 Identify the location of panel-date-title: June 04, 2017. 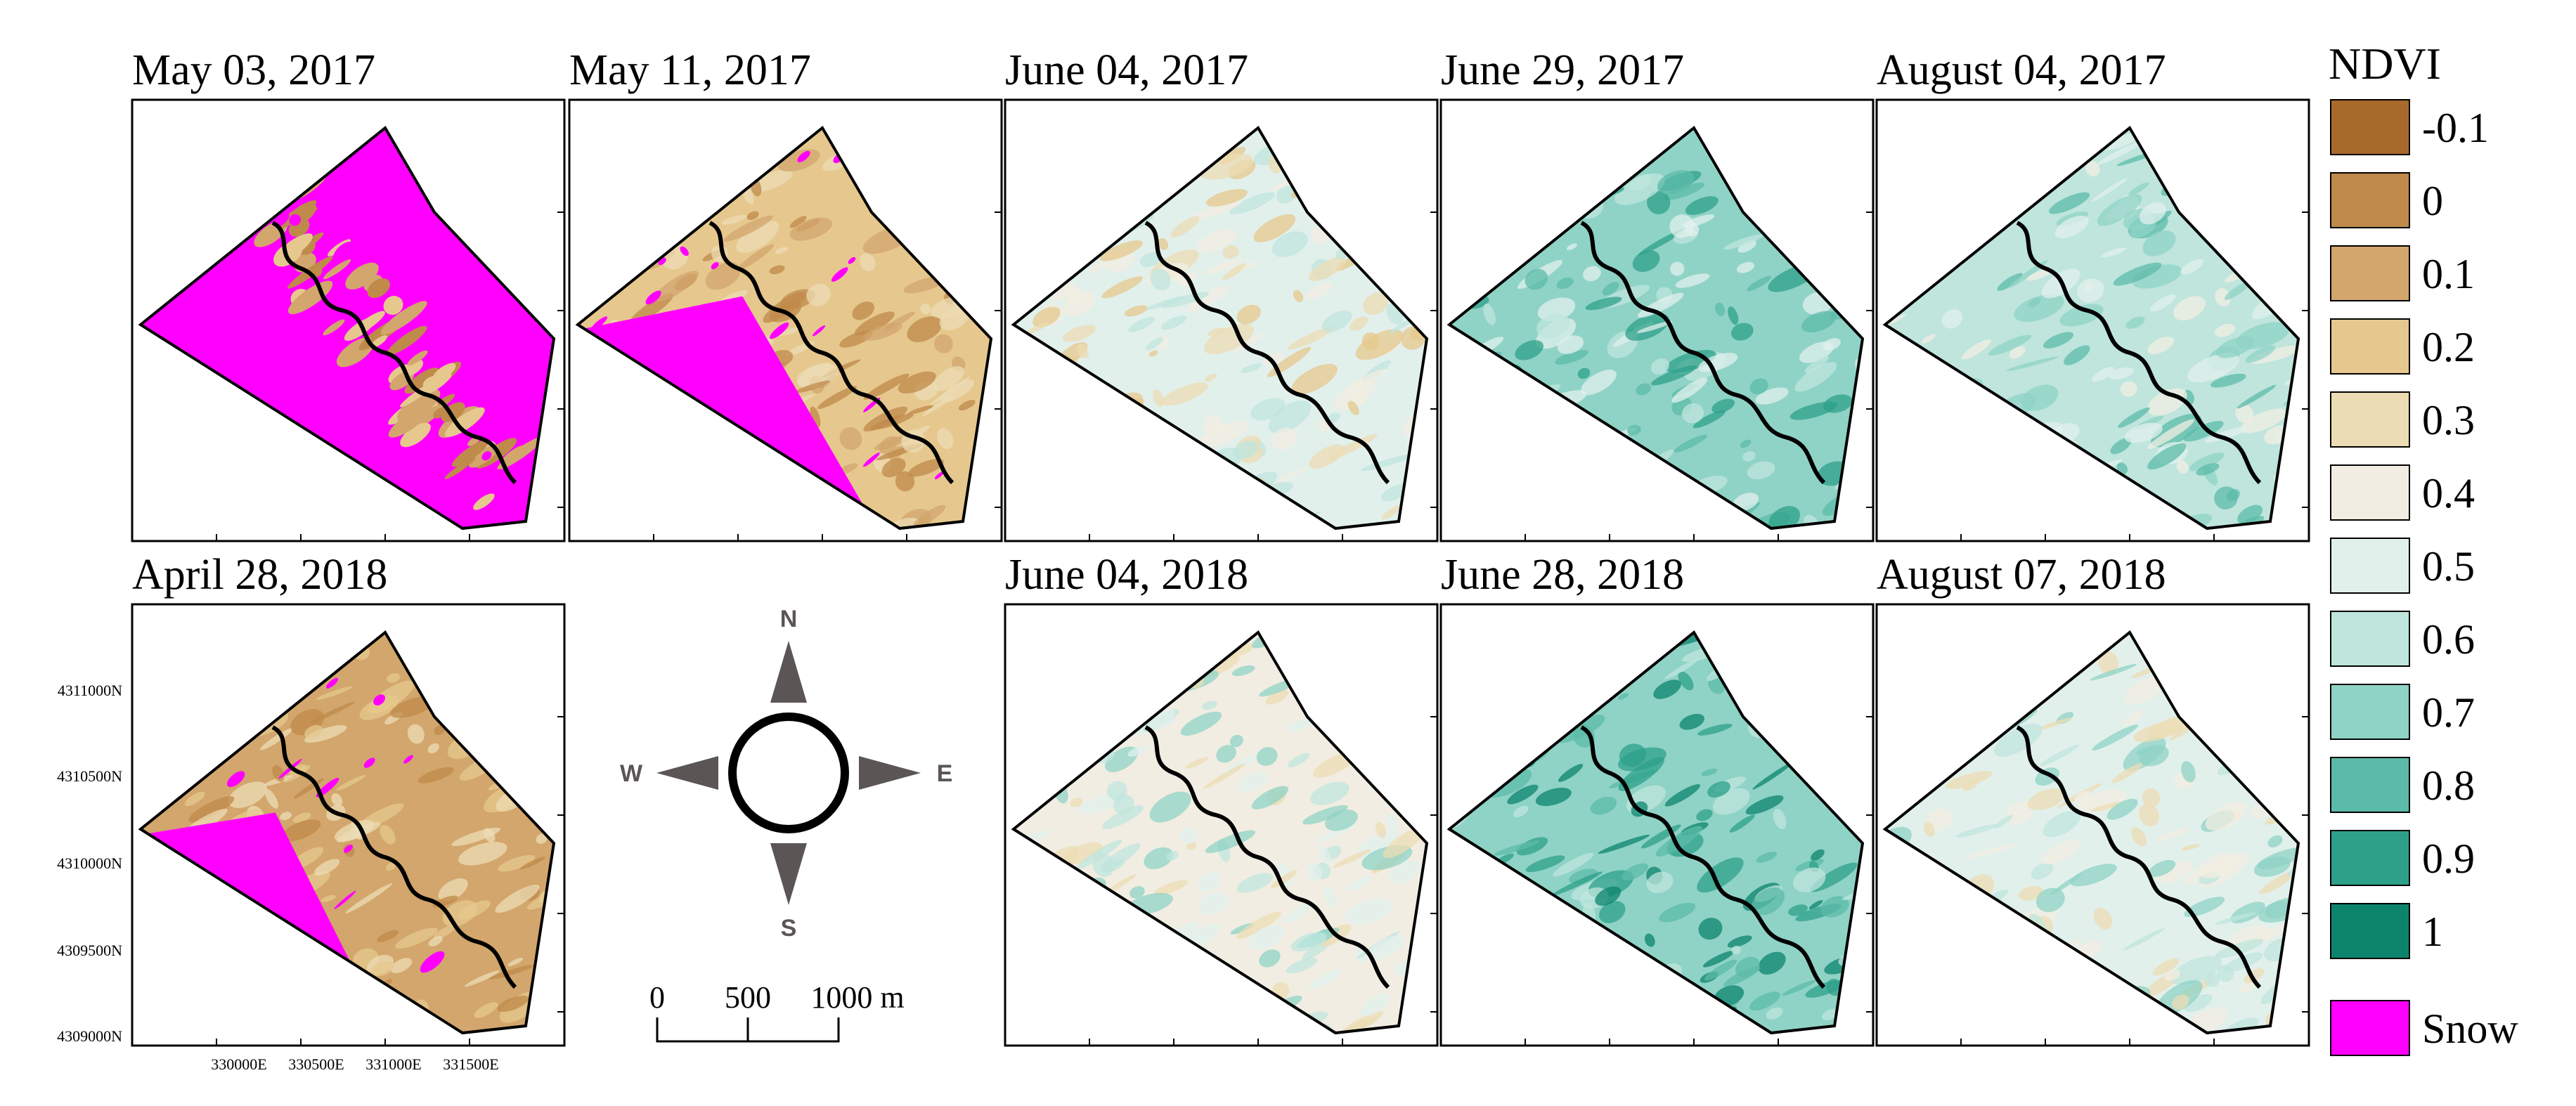
(1127, 70).